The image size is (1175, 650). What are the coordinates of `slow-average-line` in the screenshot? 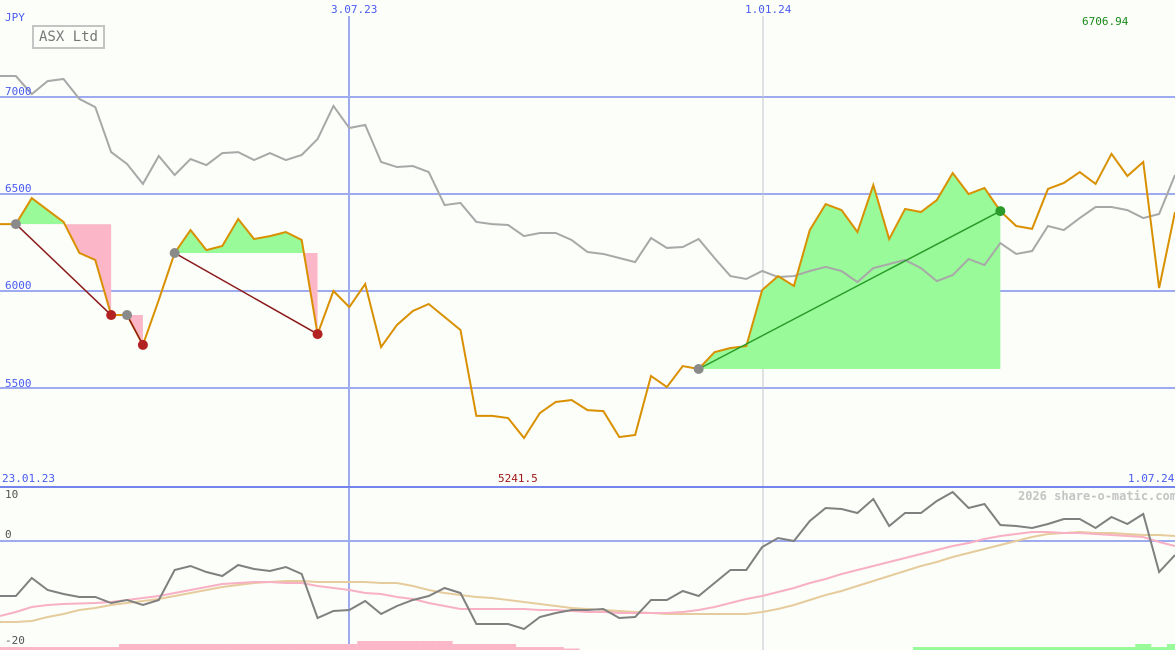 It's located at (587, 576).